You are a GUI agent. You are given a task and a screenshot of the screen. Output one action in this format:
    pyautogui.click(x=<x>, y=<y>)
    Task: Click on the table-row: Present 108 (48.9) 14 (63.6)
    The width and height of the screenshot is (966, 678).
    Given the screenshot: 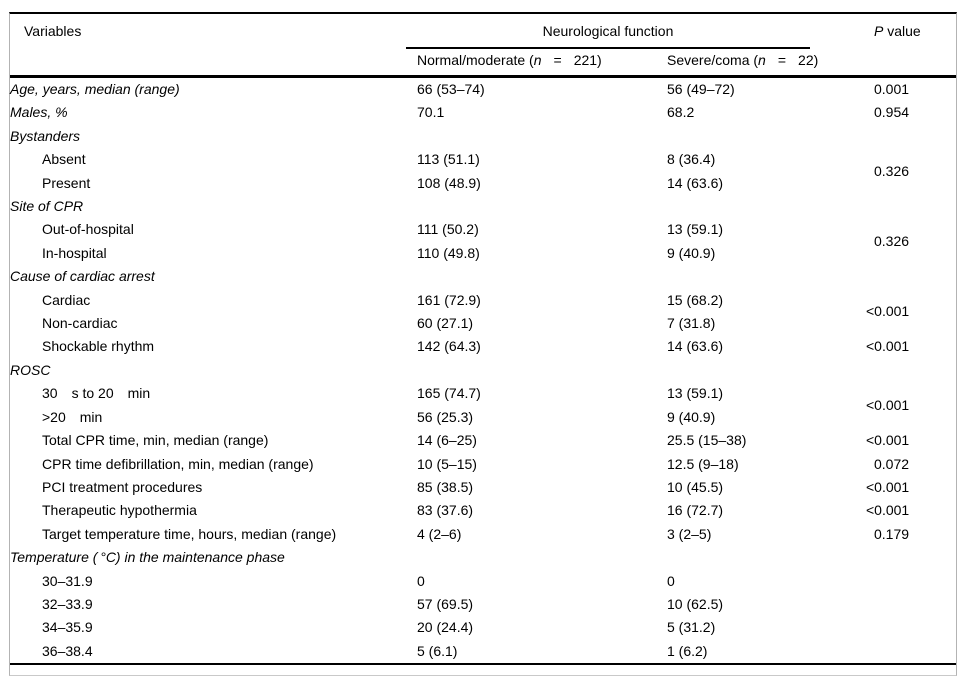 What is the action you would take?
    pyautogui.click(x=483, y=183)
    